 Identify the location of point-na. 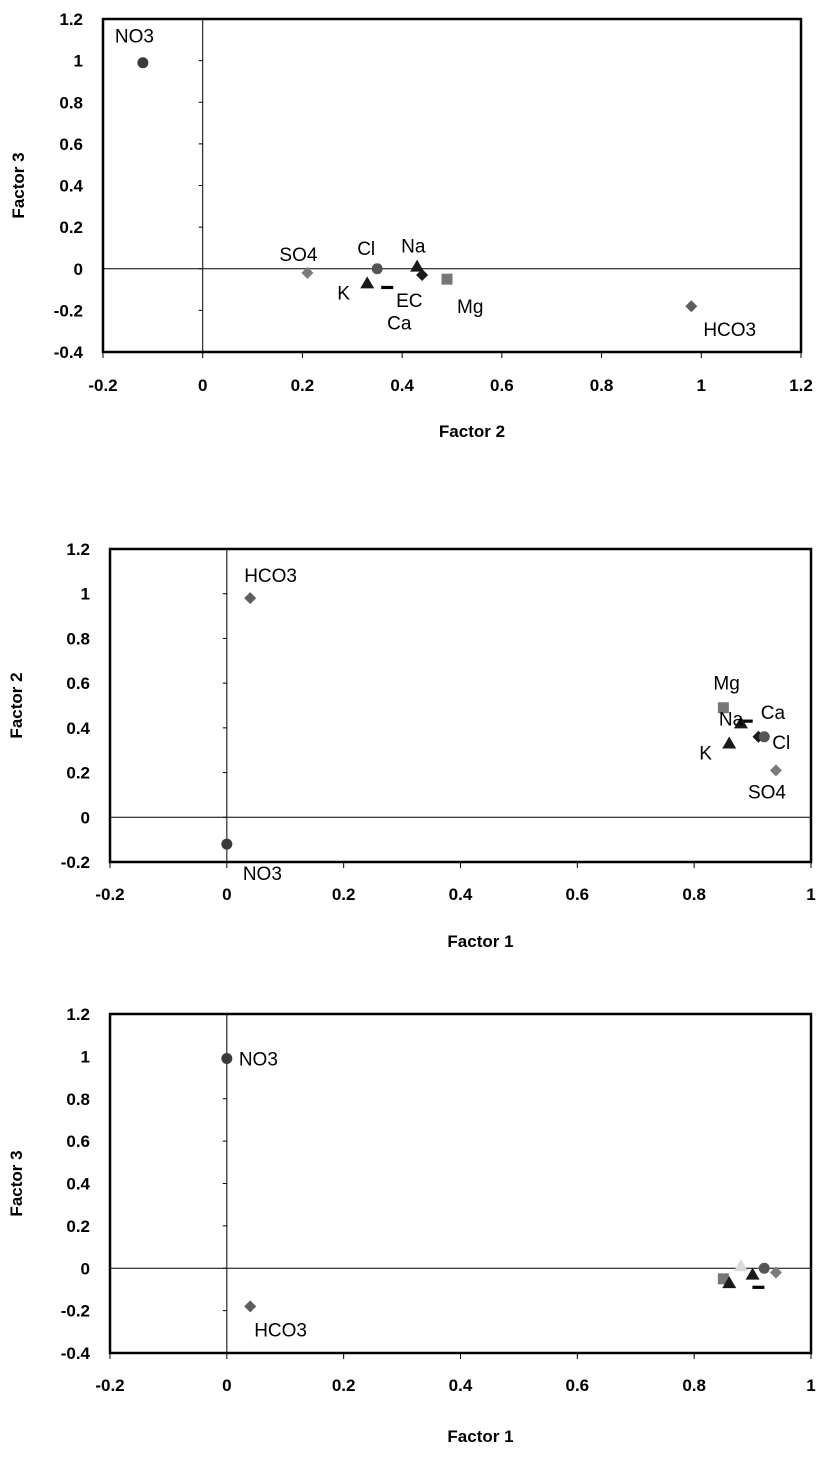
(740, 722).